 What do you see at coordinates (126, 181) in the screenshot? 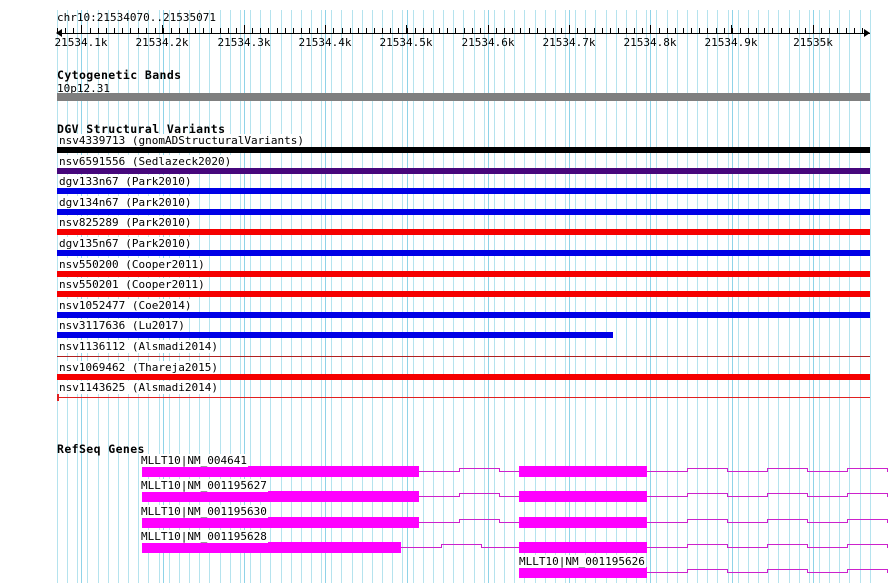
I see `dgv-track-label: dgv133n67 (Park2010)` at bounding box center [126, 181].